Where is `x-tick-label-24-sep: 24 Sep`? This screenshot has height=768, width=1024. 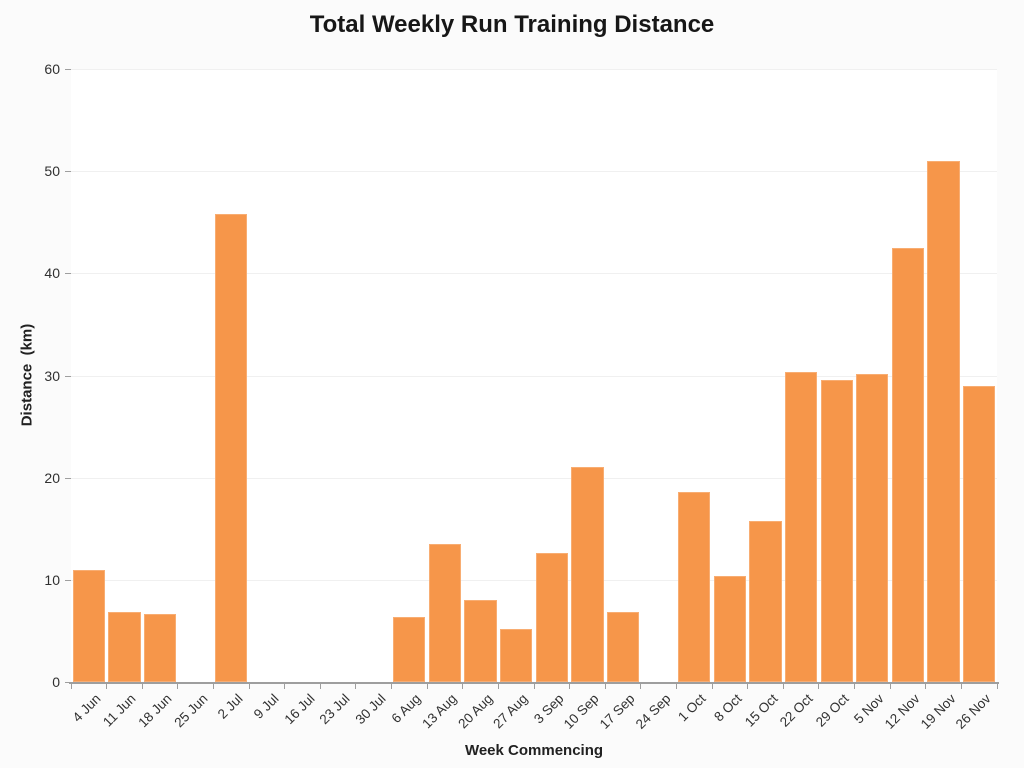 x-tick-label-24-sep: 24 Sep is located at coordinates (653, 711).